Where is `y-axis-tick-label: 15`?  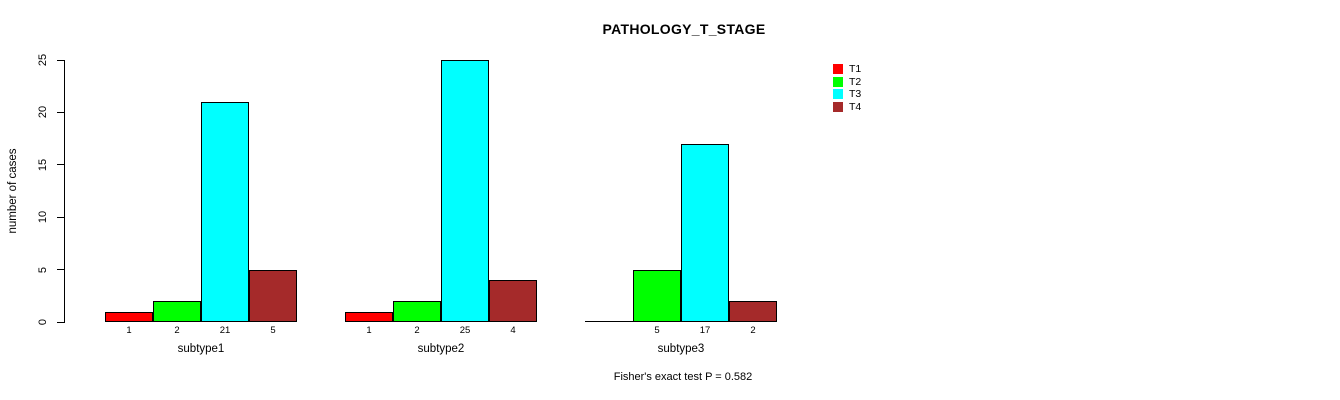
y-axis-tick-label: 15 is located at coordinates (43, 164).